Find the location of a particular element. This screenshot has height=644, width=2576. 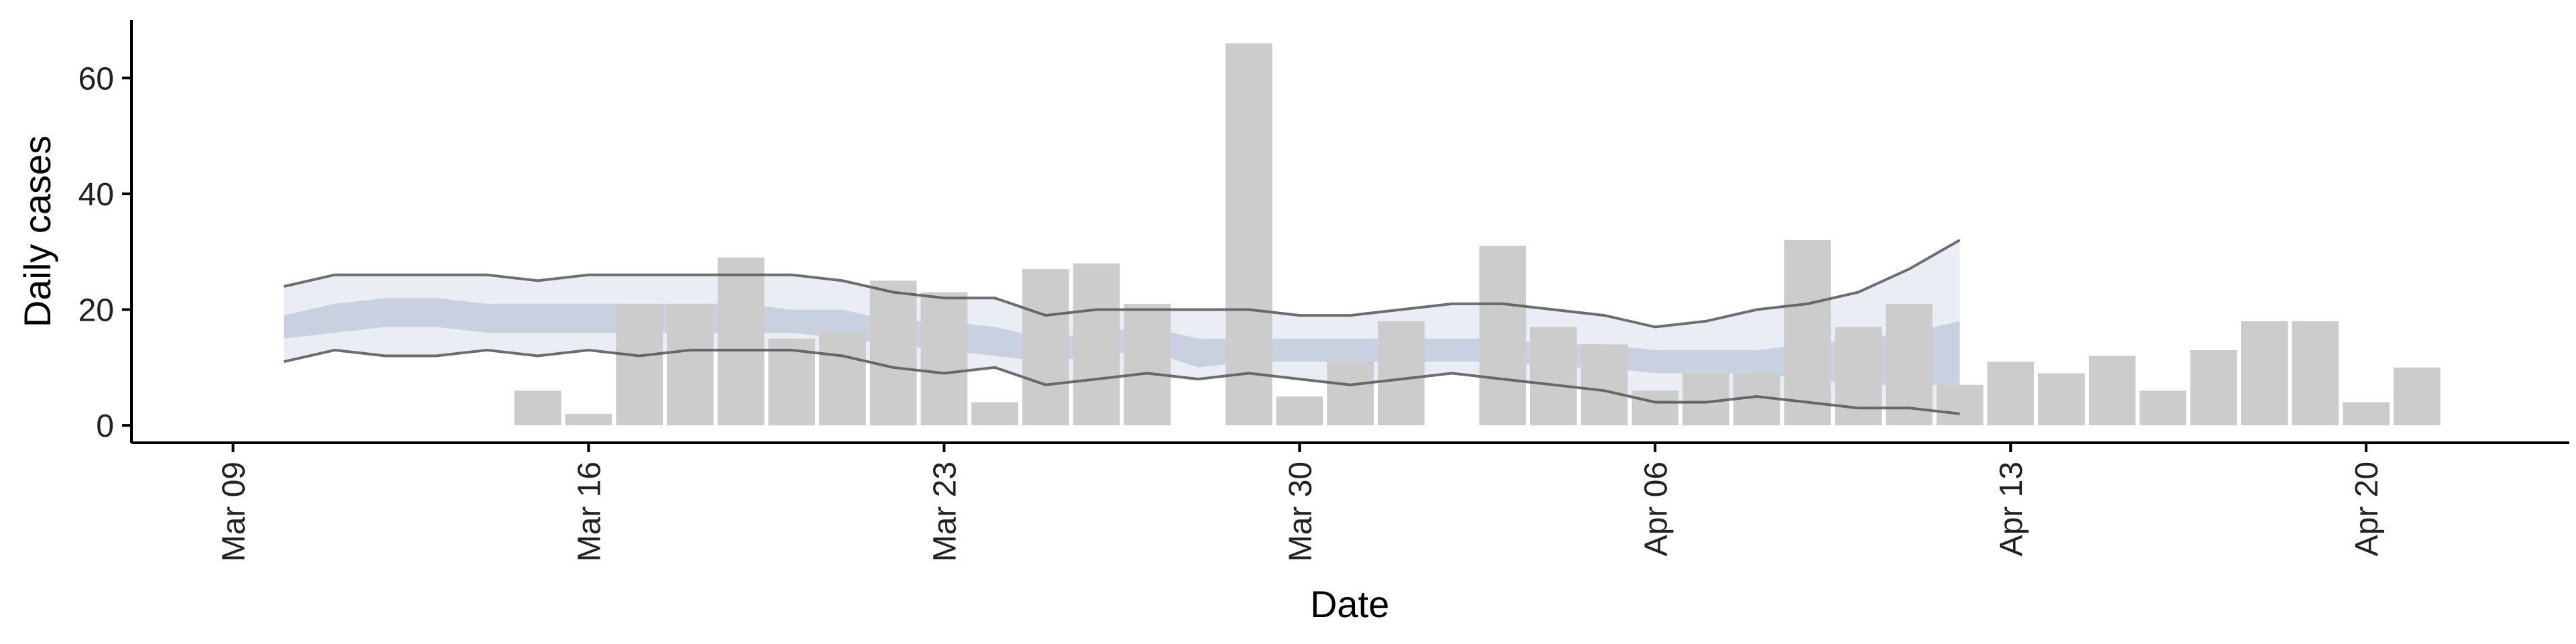

y-tick-label-0: 0 is located at coordinates (105, 426).